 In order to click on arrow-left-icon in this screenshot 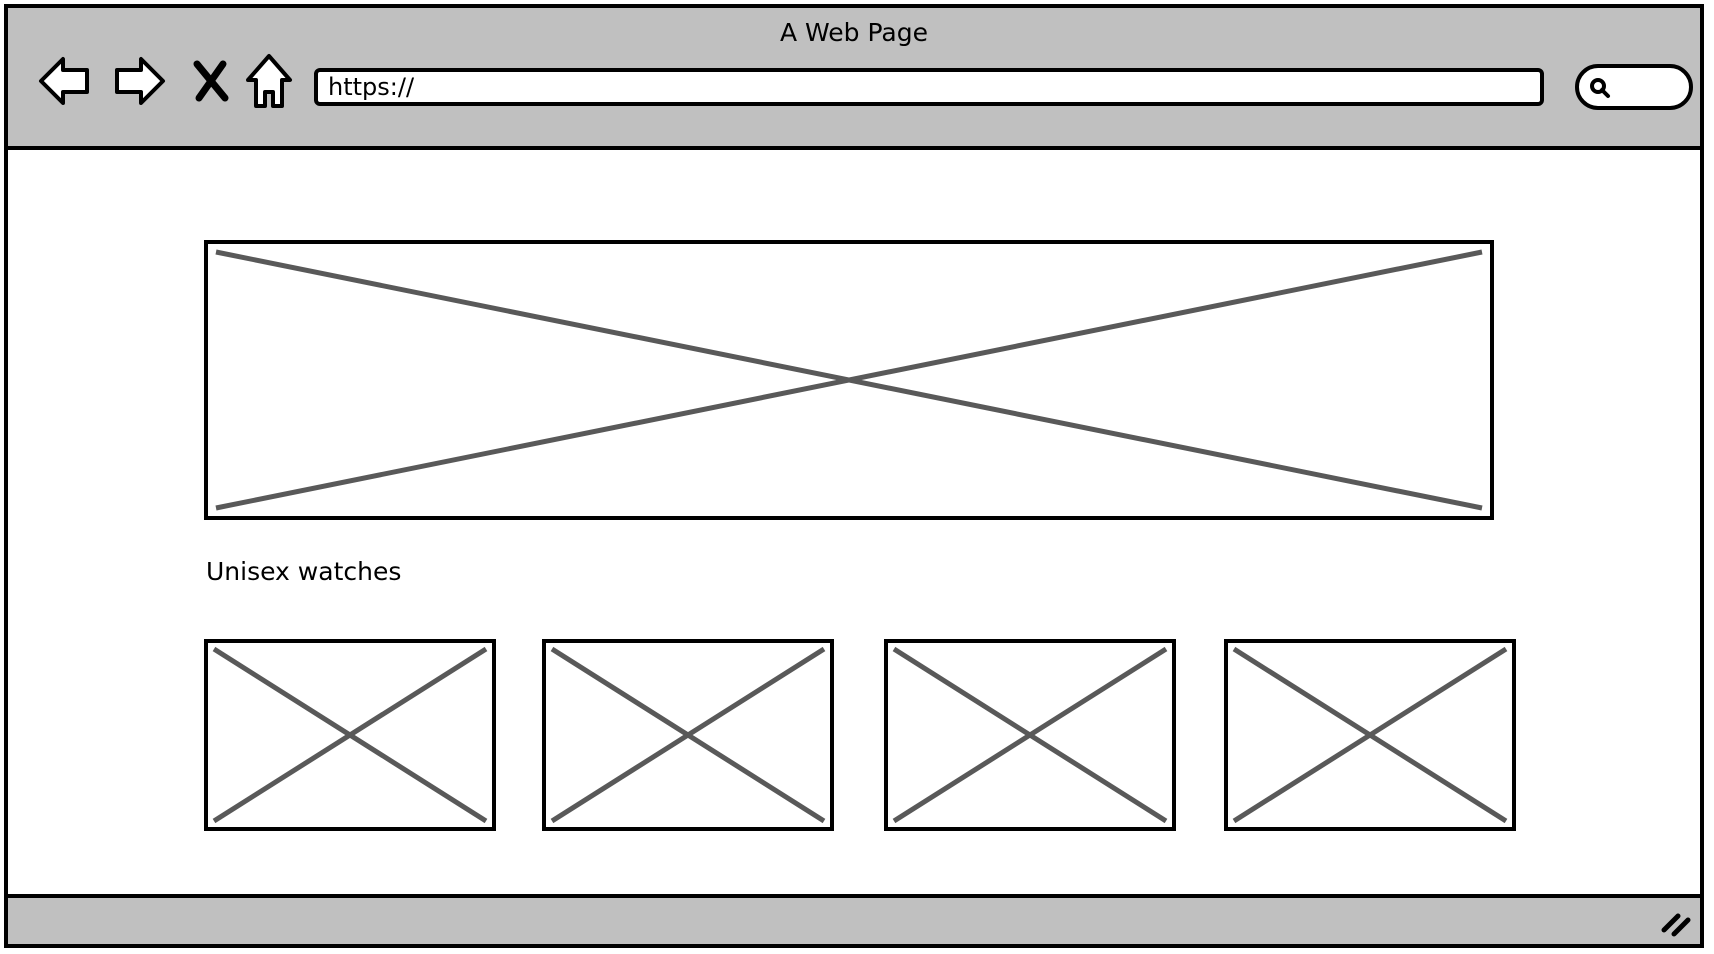, I will do `click(64, 81)`.